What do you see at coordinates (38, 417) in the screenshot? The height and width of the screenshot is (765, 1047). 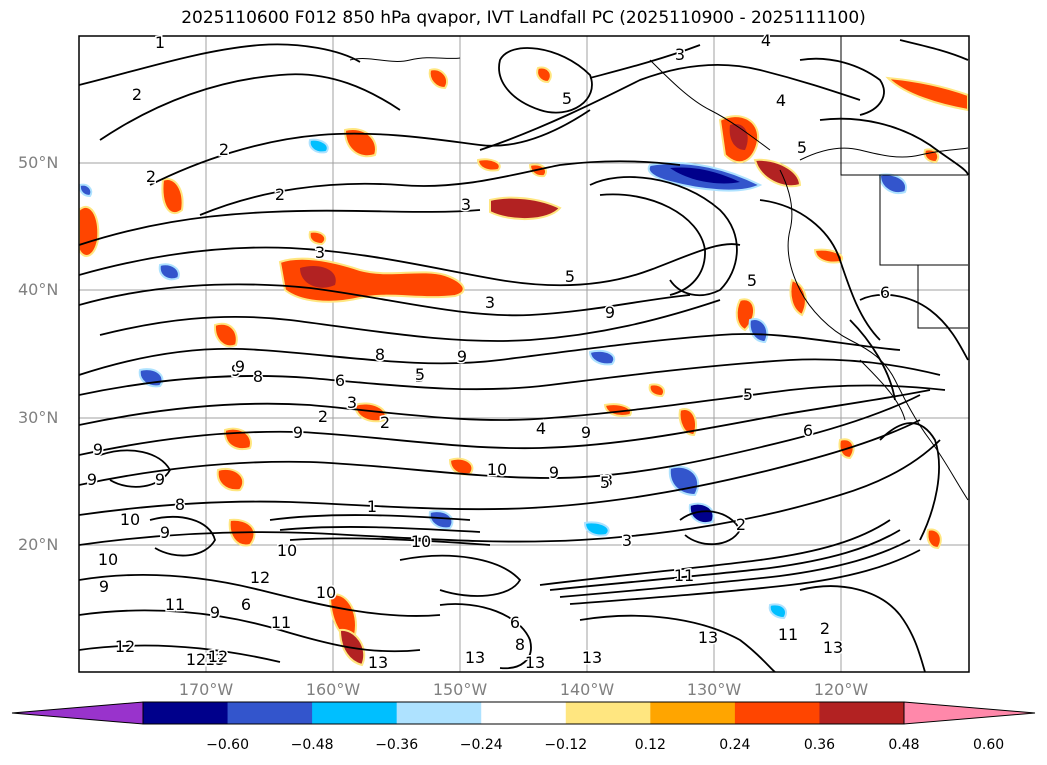 I see `lat-label-30n: 30°N` at bounding box center [38, 417].